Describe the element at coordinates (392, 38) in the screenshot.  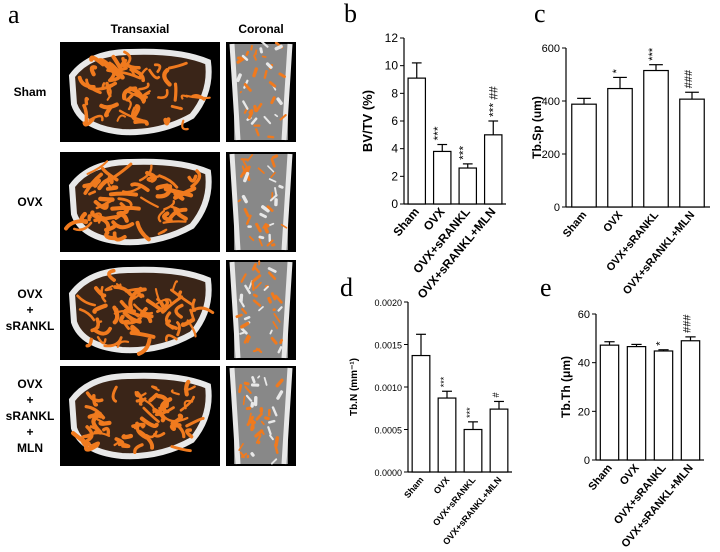
I see `chart-b-ytick-label: 12` at that location.